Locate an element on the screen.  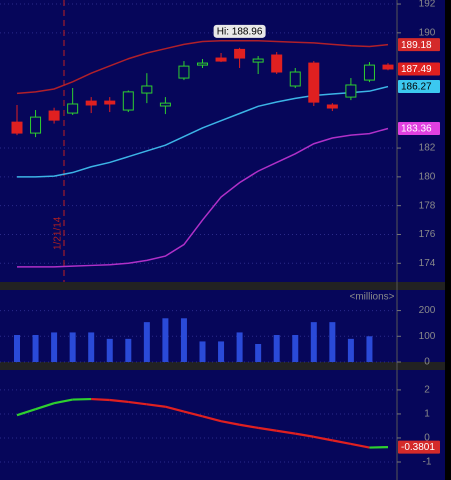
volume-panel is located at coordinates (198, 326).